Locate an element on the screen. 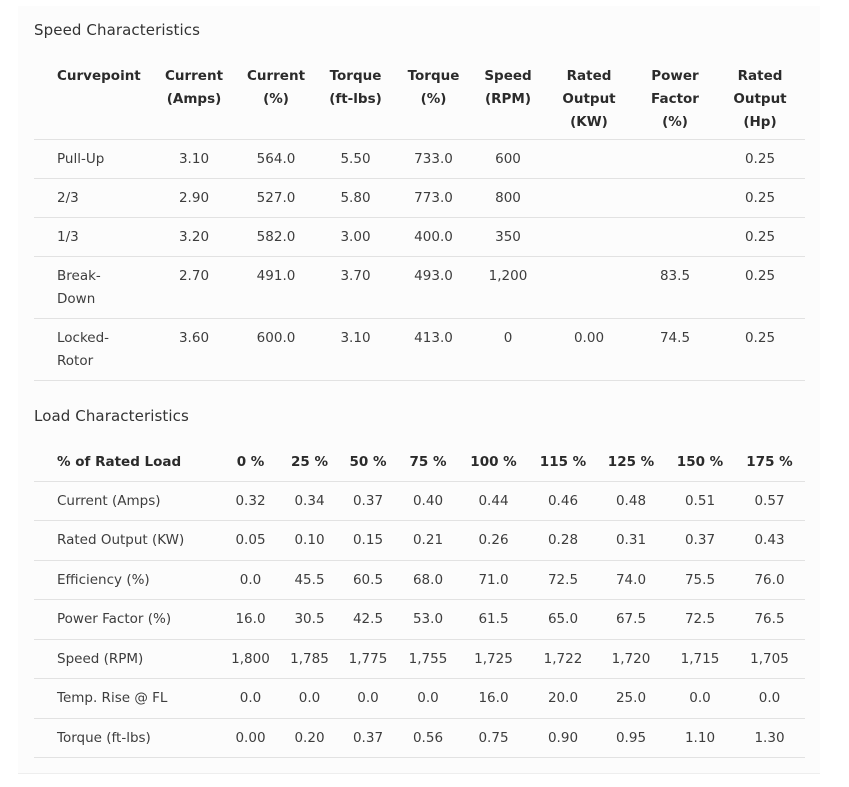  table-cell: 67.5 is located at coordinates (631, 619).